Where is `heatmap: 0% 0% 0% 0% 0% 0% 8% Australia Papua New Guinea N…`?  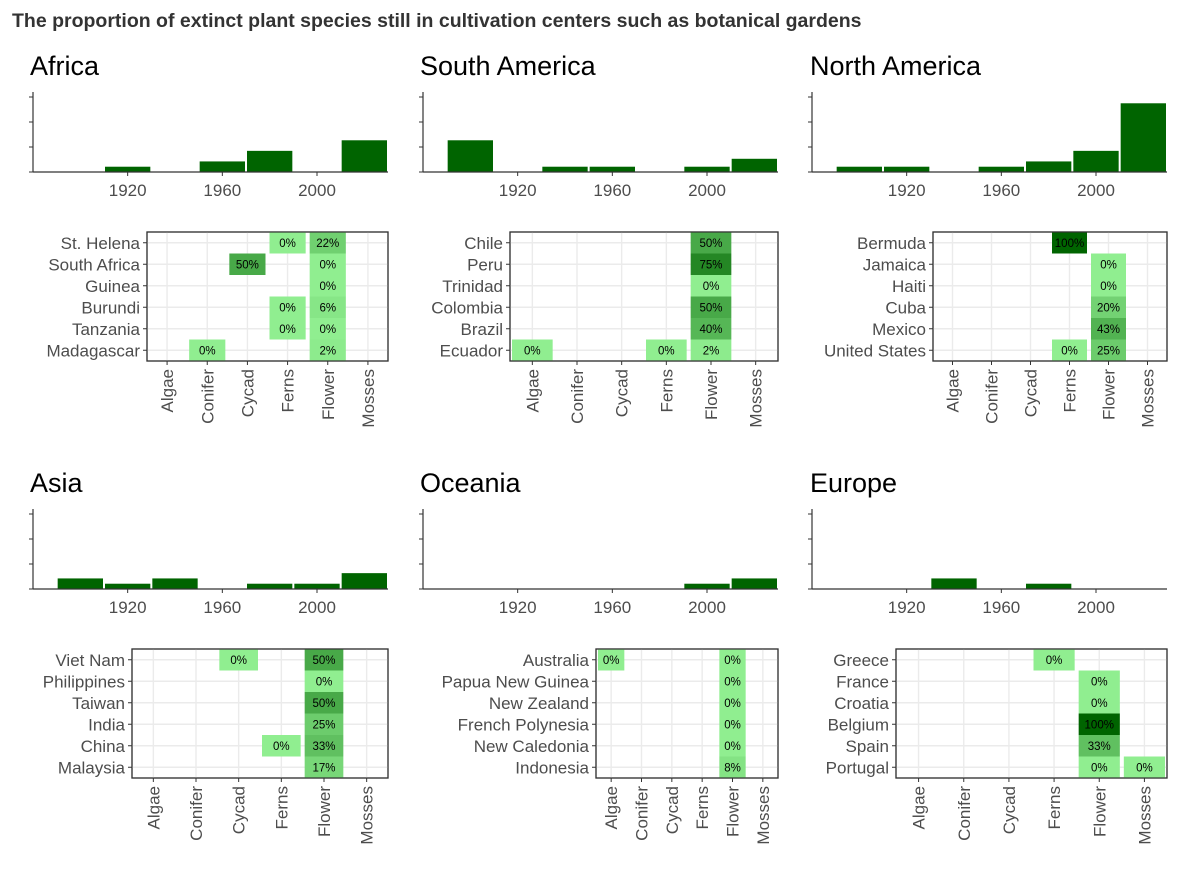
heatmap: 0% 0% 0% 0% 0% 0% 8% Australia Papua New Guinea N… is located at coordinates (610, 746).